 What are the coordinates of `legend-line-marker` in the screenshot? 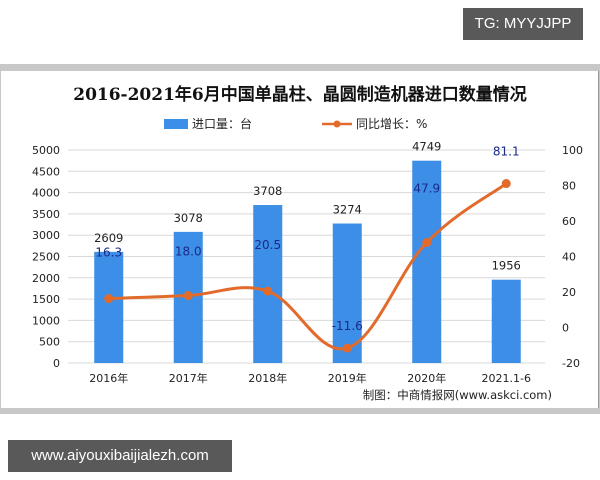 It's located at (337, 124).